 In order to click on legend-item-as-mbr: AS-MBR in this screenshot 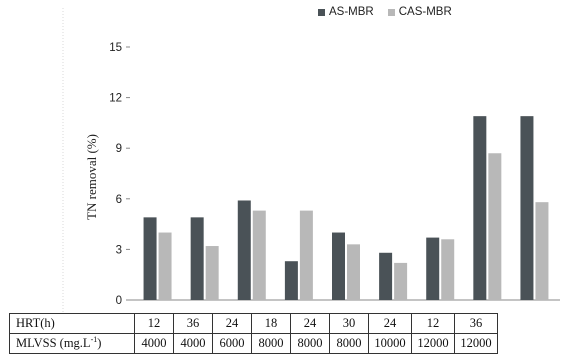, I will do `click(346, 12)`.